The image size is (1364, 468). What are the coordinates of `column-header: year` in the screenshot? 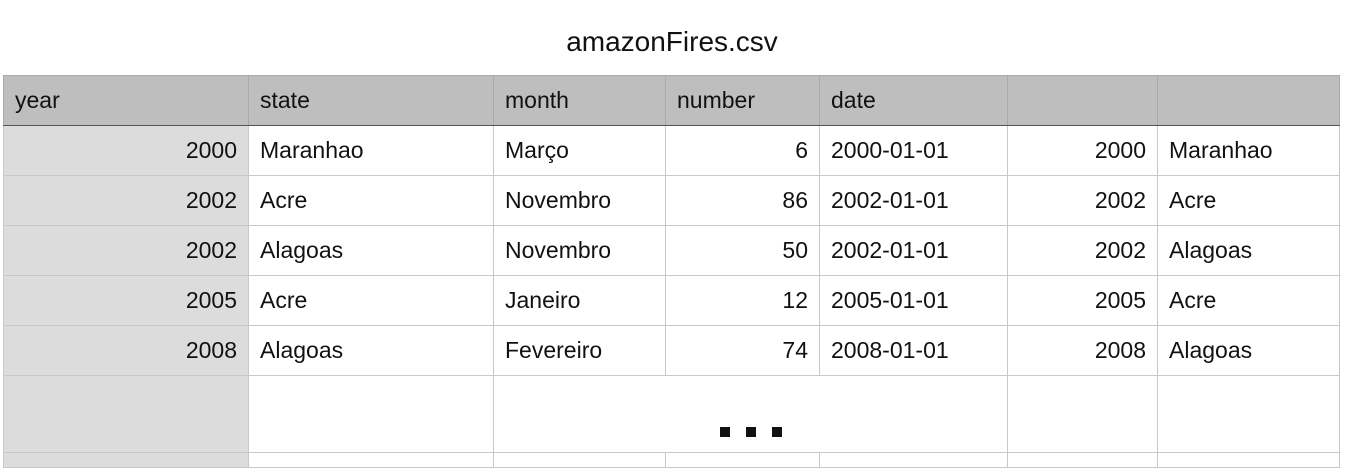 It's located at (126, 100).